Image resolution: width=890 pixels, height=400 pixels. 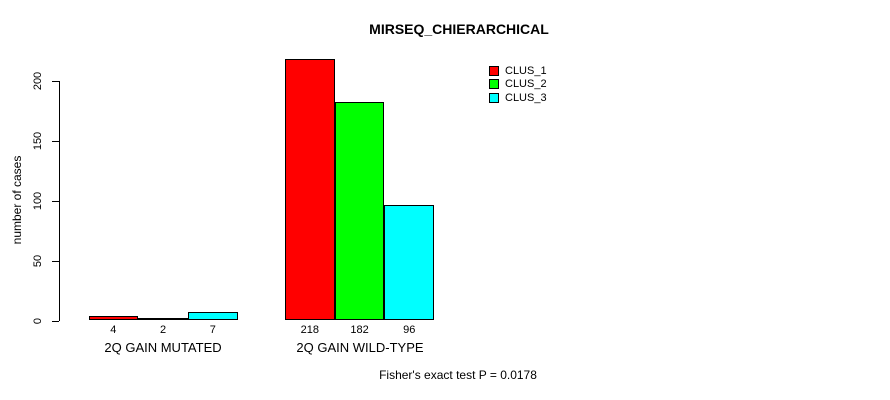 What do you see at coordinates (212, 316) in the screenshot?
I see `bar-clus_3-group1` at bounding box center [212, 316].